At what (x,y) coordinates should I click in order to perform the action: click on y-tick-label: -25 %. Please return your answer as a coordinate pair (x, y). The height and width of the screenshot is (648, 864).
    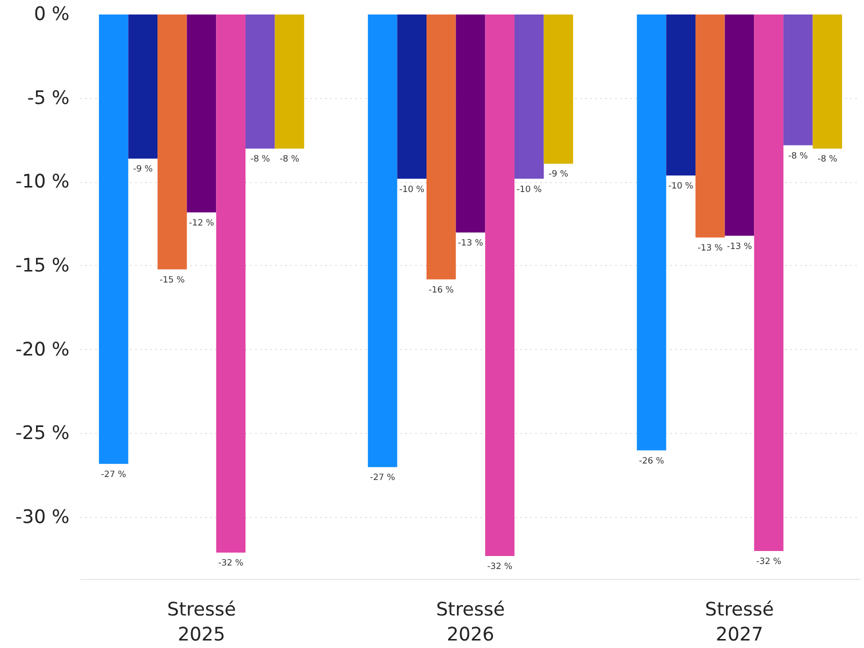
    Looking at the image, I should click on (42, 433).